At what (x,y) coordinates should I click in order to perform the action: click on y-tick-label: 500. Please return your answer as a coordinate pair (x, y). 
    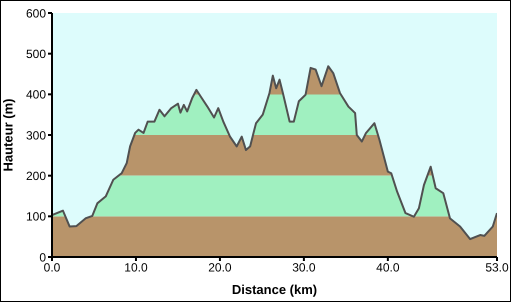
    Looking at the image, I should click on (36, 53).